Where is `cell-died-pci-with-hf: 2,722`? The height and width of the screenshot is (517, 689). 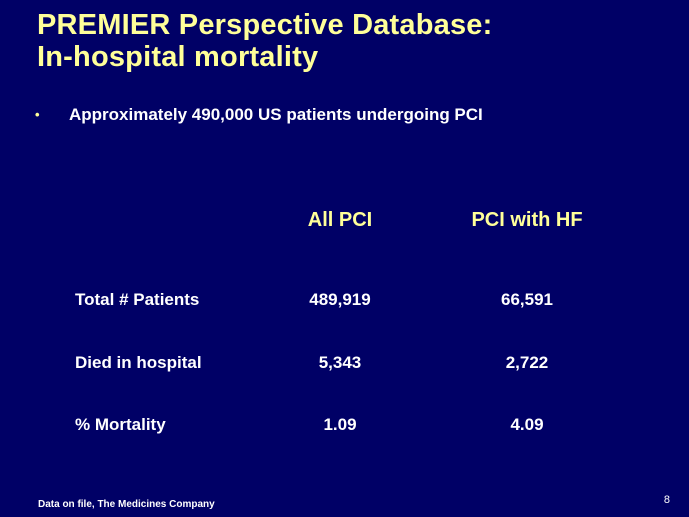 cell-died-pci-with-hf: 2,722 is located at coordinates (527, 362).